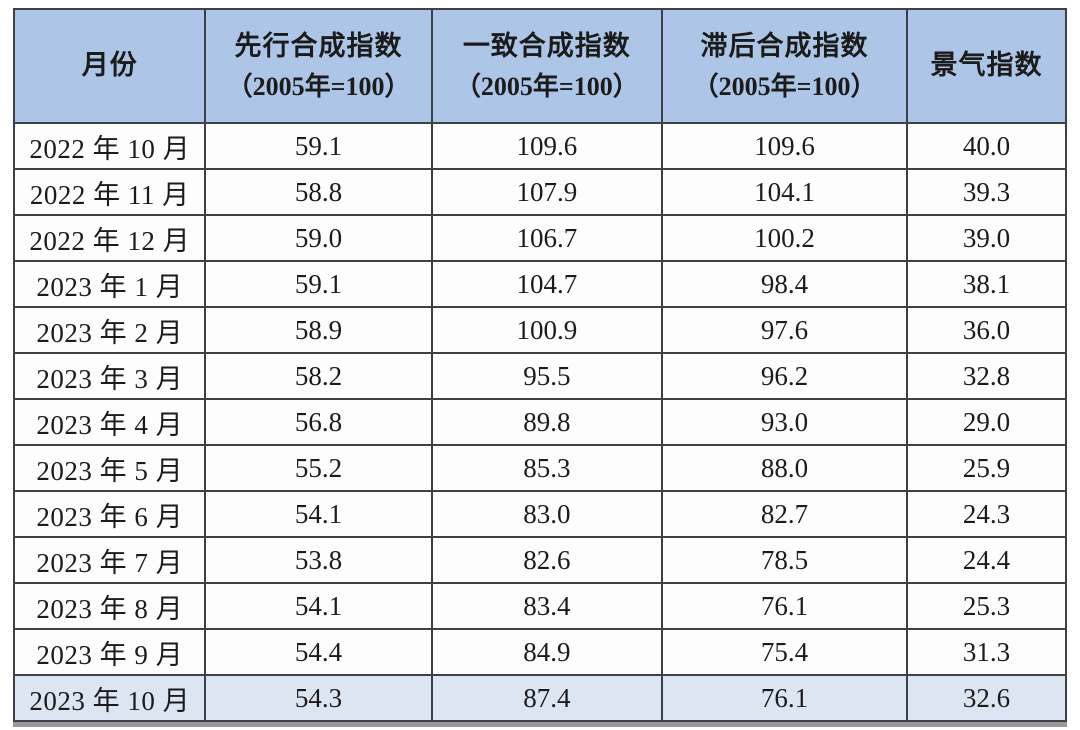 The width and height of the screenshot is (1080, 730). Describe the element at coordinates (318, 698) in the screenshot. I see `leading-cell: 54.3` at that location.